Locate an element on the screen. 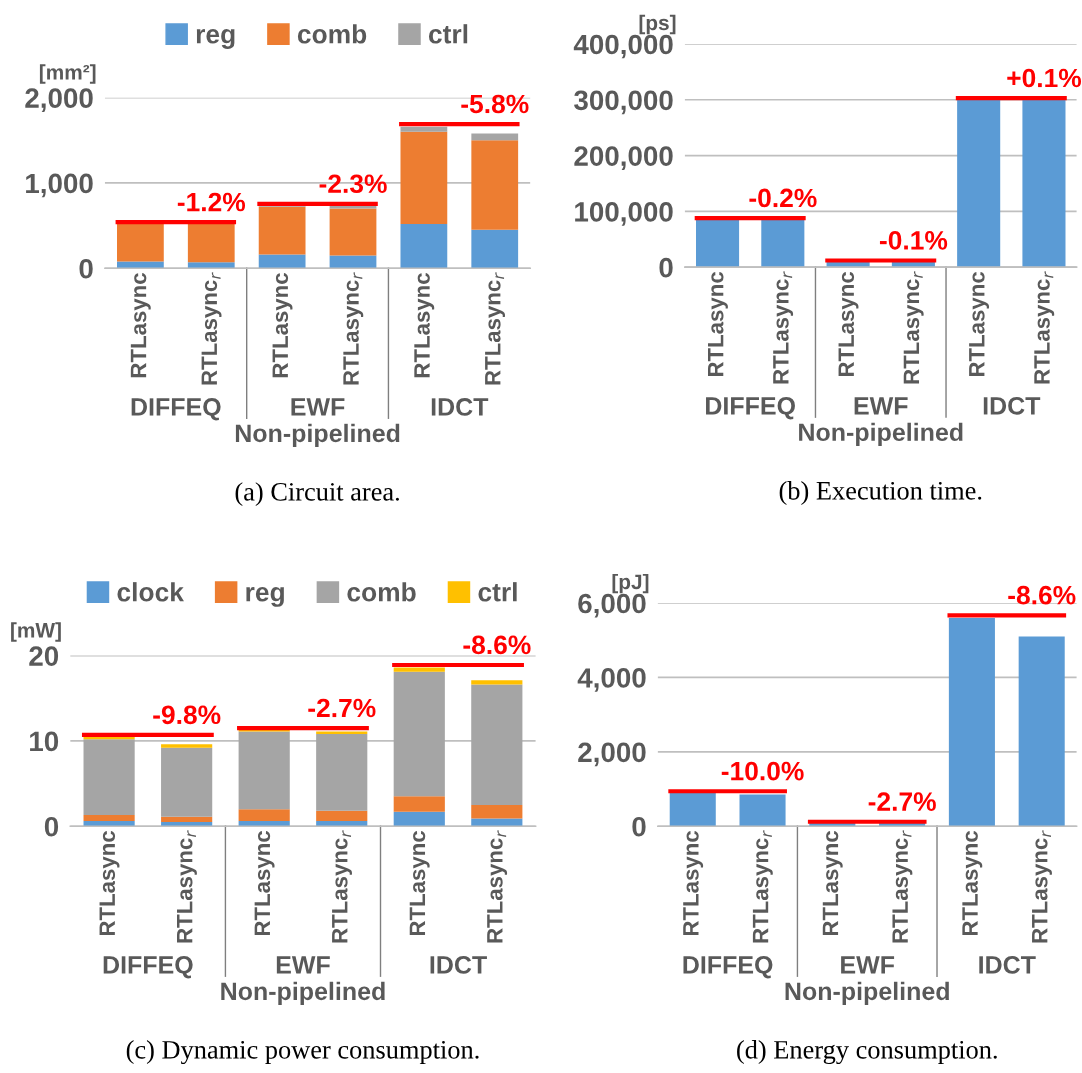  y-tick-label: 400,000 is located at coordinates (623, 46).